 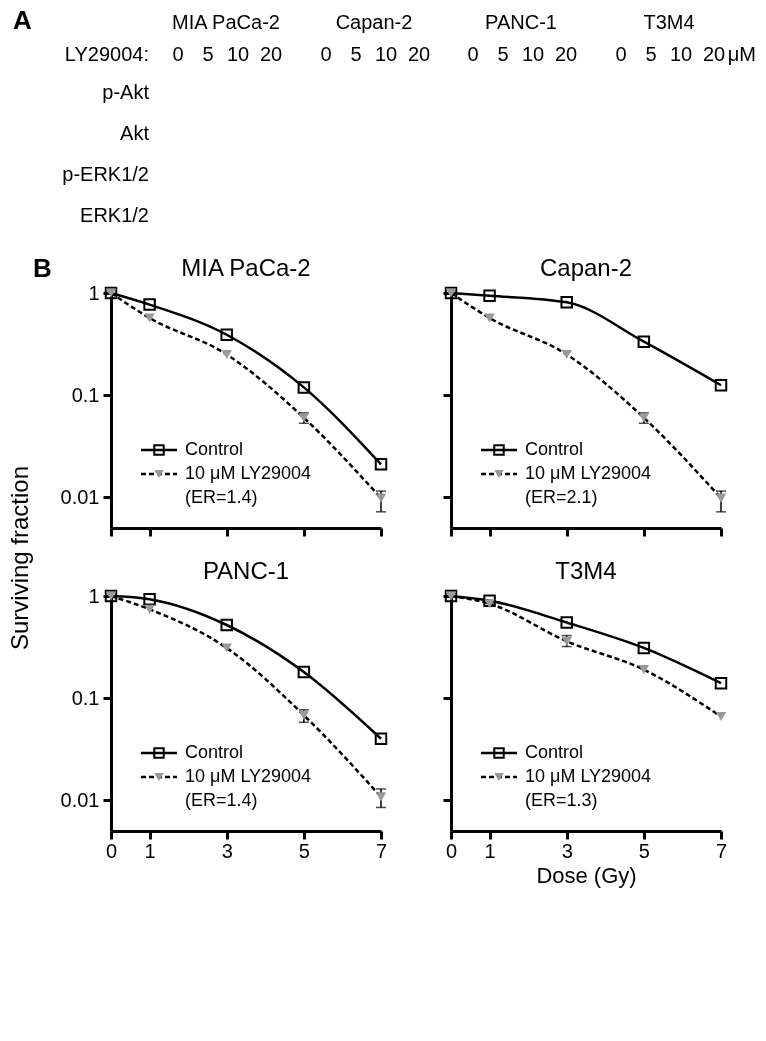 What do you see at coordinates (105, 174) in the screenshot?
I see `category-label: p-ERK1/2` at bounding box center [105, 174].